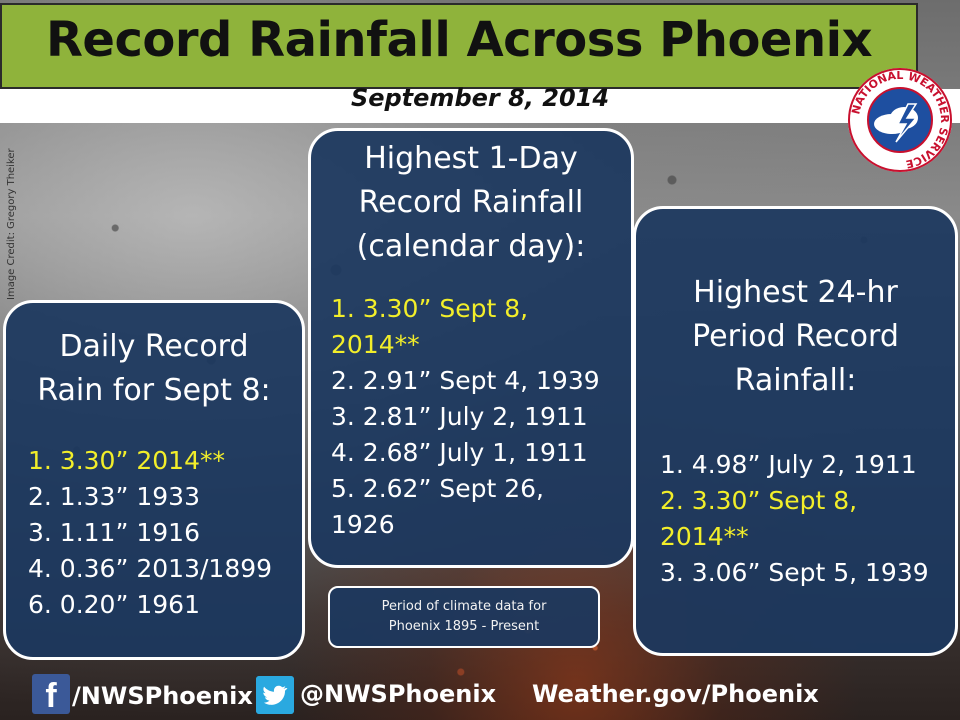  I want to click on list-item: 1. 3.30” 2014**, so click(126, 460).